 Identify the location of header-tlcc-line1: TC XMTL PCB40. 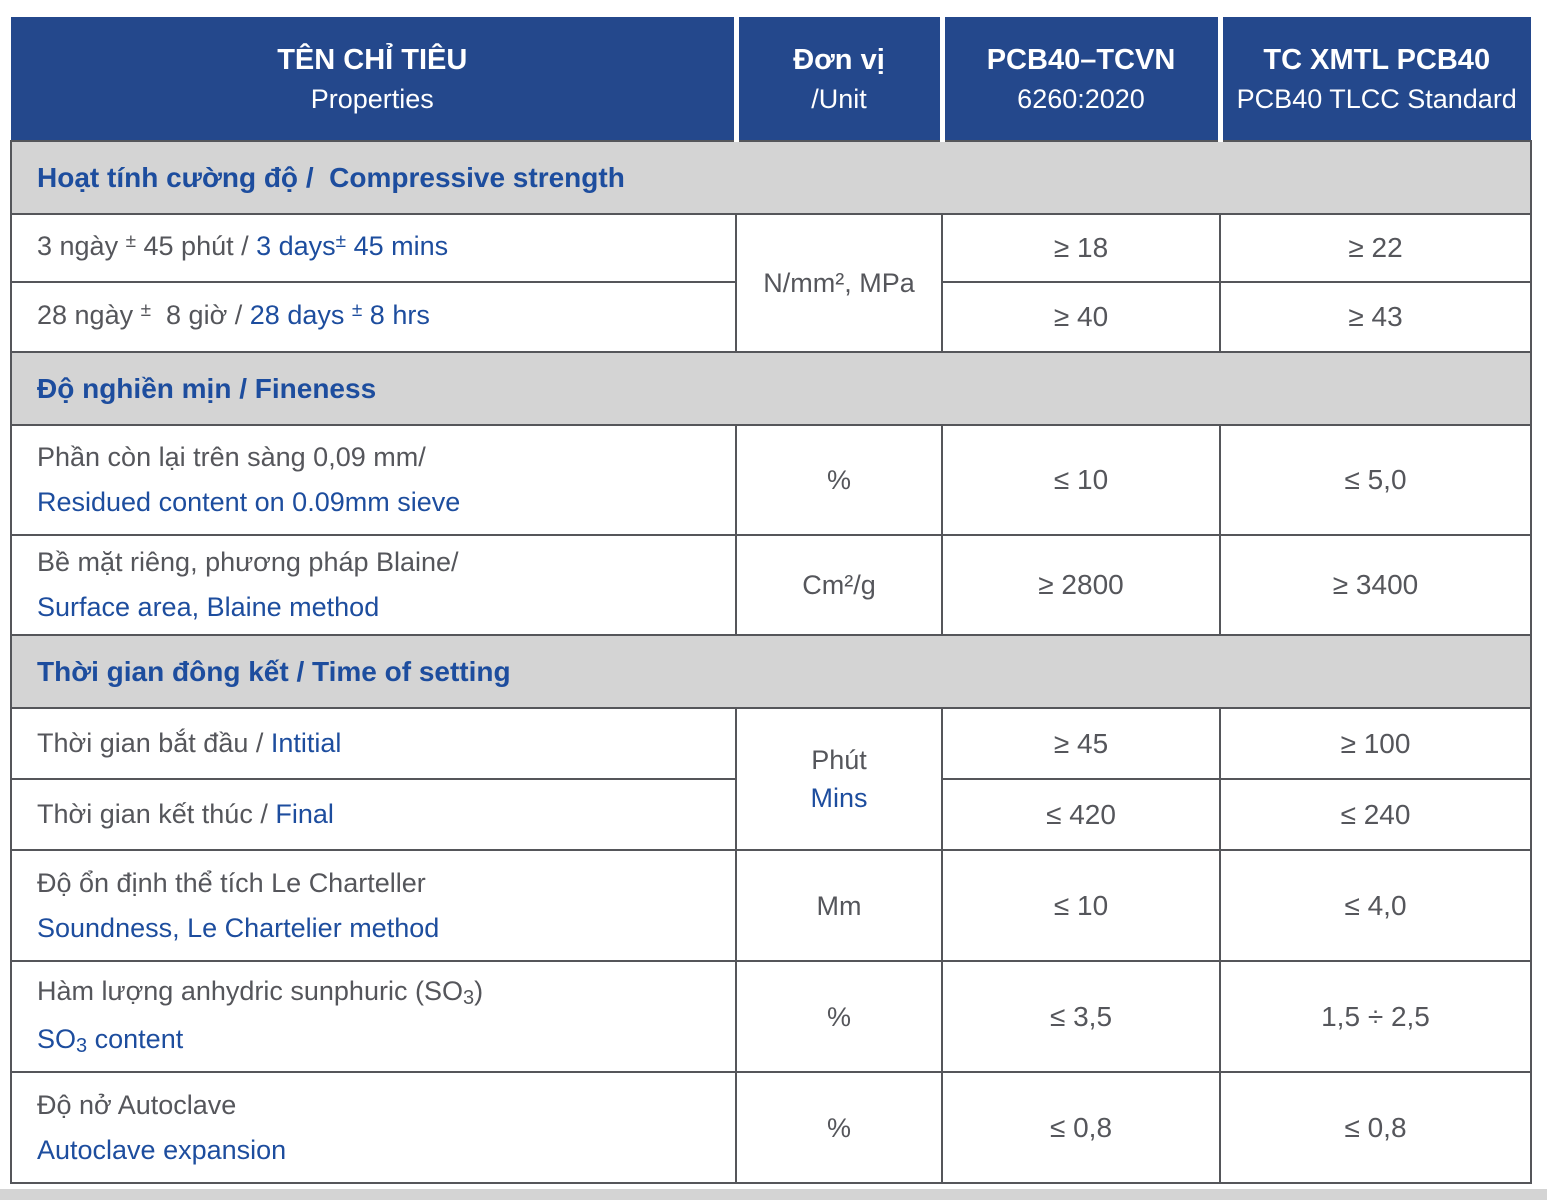
(1377, 59).